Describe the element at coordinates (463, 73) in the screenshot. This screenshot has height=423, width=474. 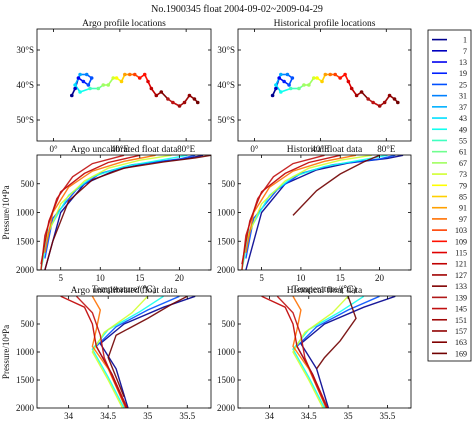
I see `legend-label: 19` at that location.